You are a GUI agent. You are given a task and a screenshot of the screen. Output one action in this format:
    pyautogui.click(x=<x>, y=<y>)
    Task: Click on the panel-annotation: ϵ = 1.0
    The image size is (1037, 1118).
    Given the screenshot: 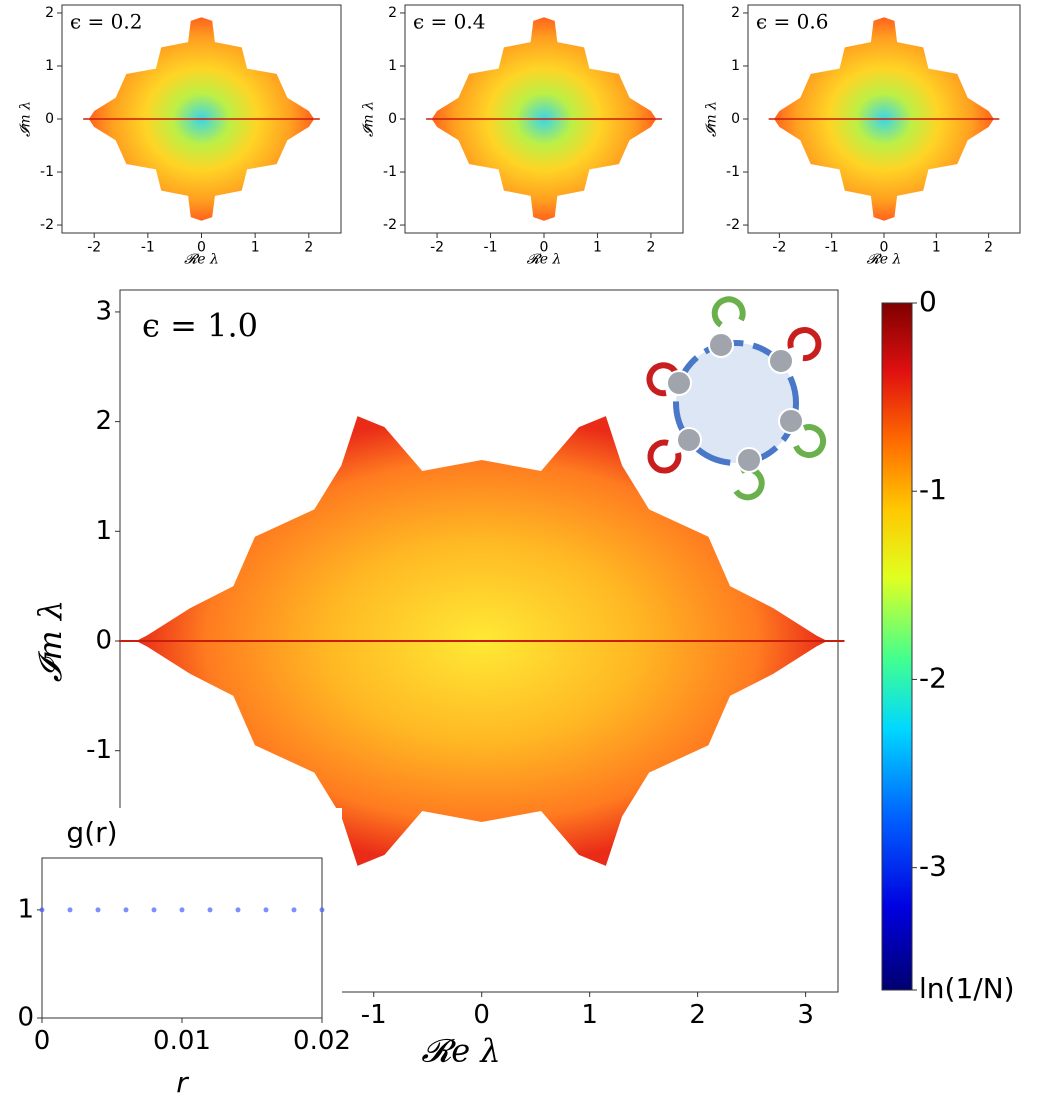 What is the action you would take?
    pyautogui.click(x=200, y=326)
    